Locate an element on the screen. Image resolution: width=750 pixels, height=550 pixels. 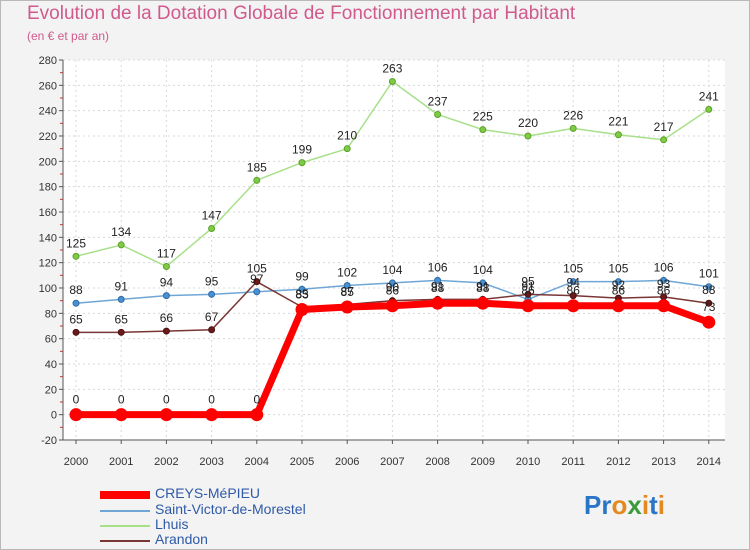
y-tick-label: 140 is located at coordinates (48, 238).